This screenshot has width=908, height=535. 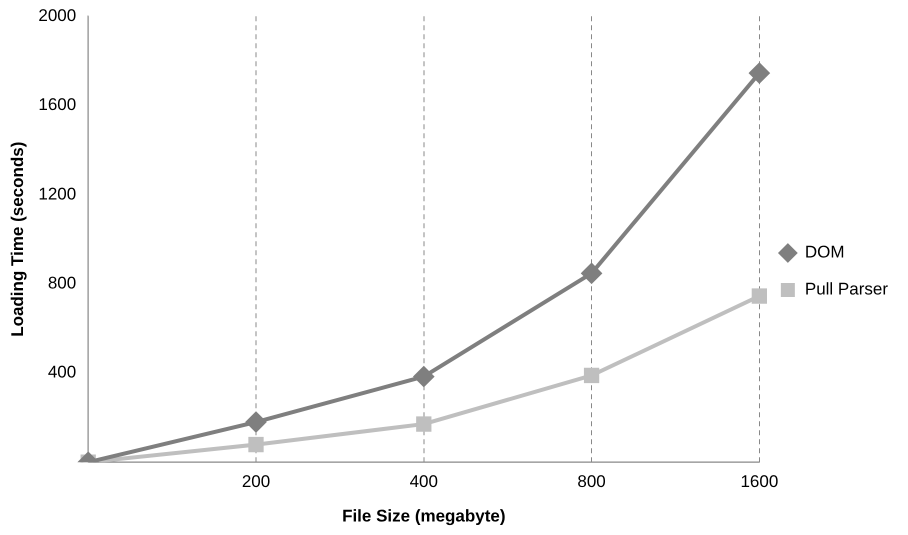 I want to click on x-tick-label: 200, so click(x=256, y=482).